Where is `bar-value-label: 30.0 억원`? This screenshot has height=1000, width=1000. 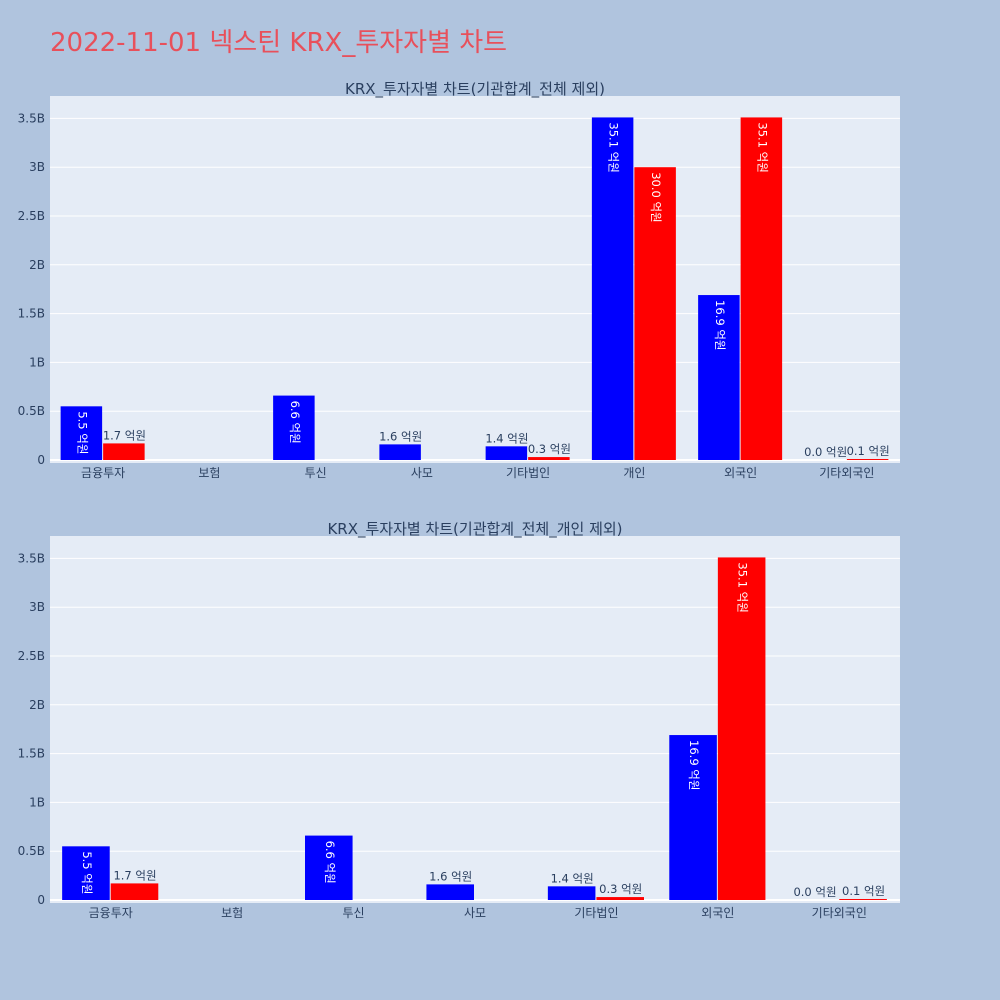
bar-value-label: 30.0 억원 is located at coordinates (656, 197).